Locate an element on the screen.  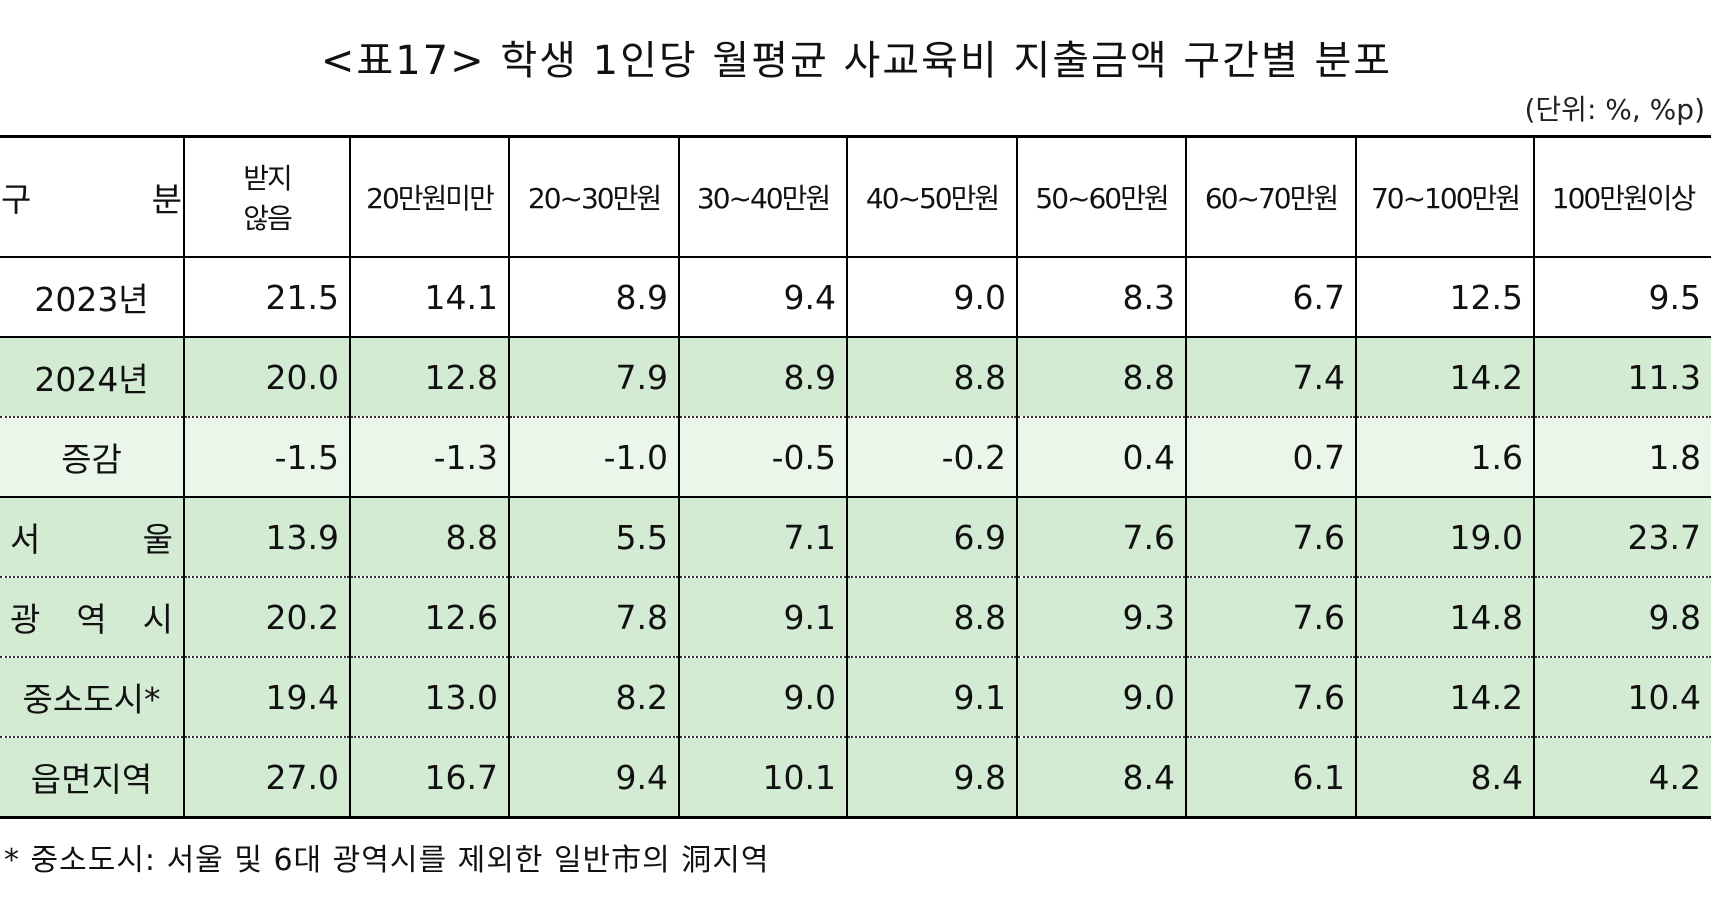
table-title: <표17> 학생 1인당 월평균 사교육비 지출금액 구간별 분포 is located at coordinates (856, 61).